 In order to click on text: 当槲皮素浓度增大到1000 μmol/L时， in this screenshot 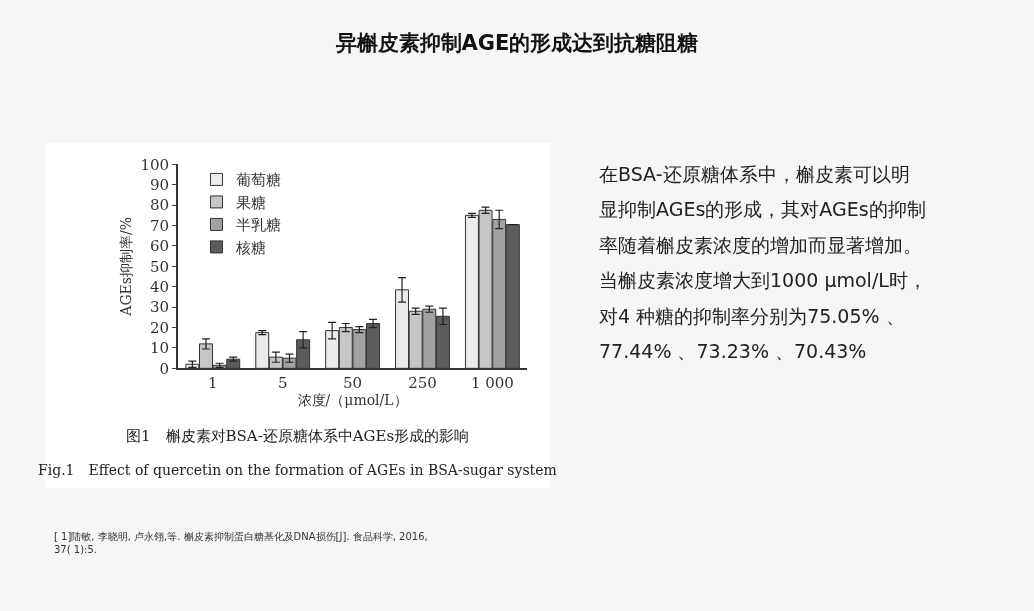, I will do `click(763, 280)`.